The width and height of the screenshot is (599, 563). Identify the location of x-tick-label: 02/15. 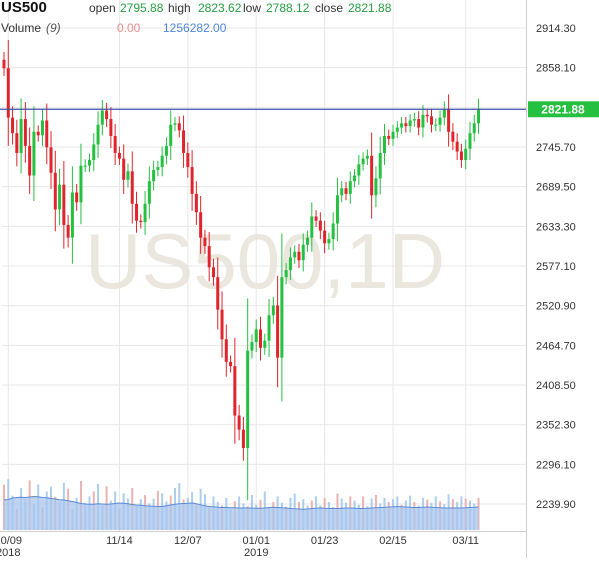
(393, 541).